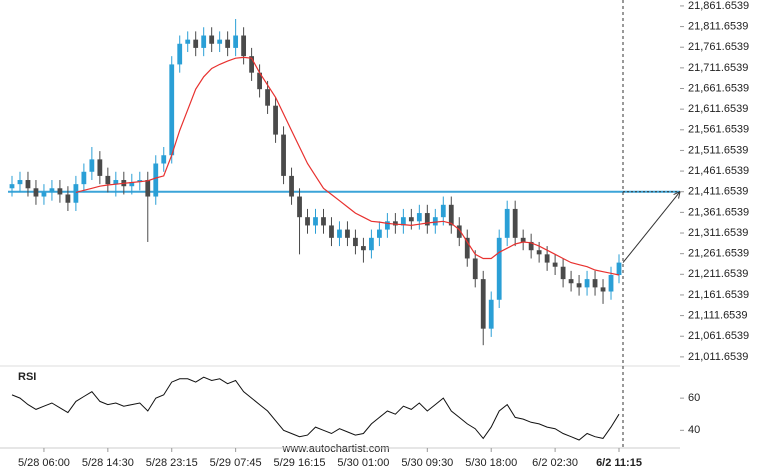 Image resolution: width=760 pixels, height=475 pixels. I want to click on rsi-tick-label: 40, so click(694, 430).